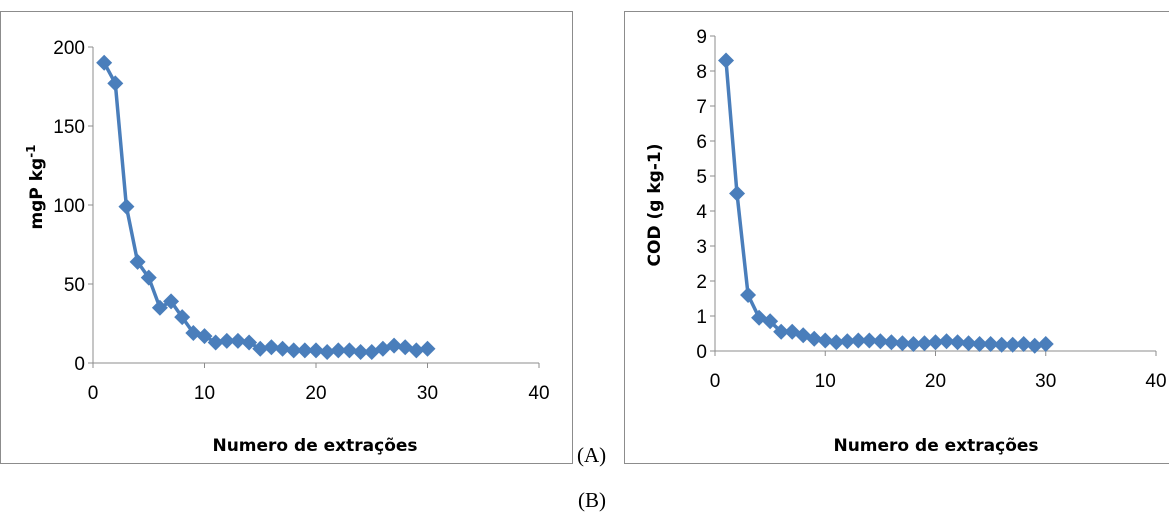  Describe the element at coordinates (715, 381) in the screenshot. I see `chart-b-x-tick-label: 0` at that location.